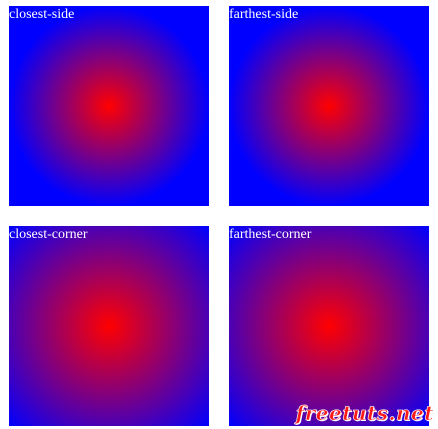 Image resolution: width=438 pixels, height=429 pixels. What do you see at coordinates (364, 413) in the screenshot?
I see `watermark-logo: freetuts.net` at bounding box center [364, 413].